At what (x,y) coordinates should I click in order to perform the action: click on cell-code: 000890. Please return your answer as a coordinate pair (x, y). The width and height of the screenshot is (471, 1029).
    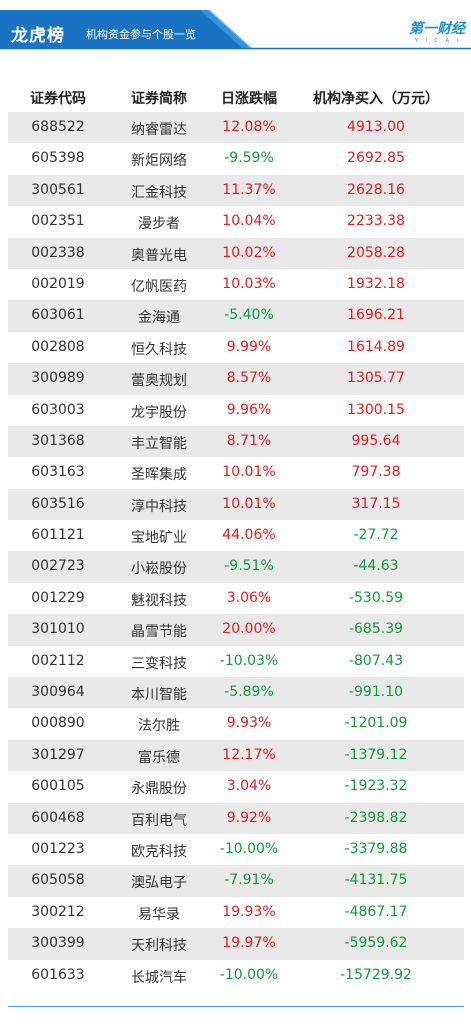
    Looking at the image, I should click on (58, 723).